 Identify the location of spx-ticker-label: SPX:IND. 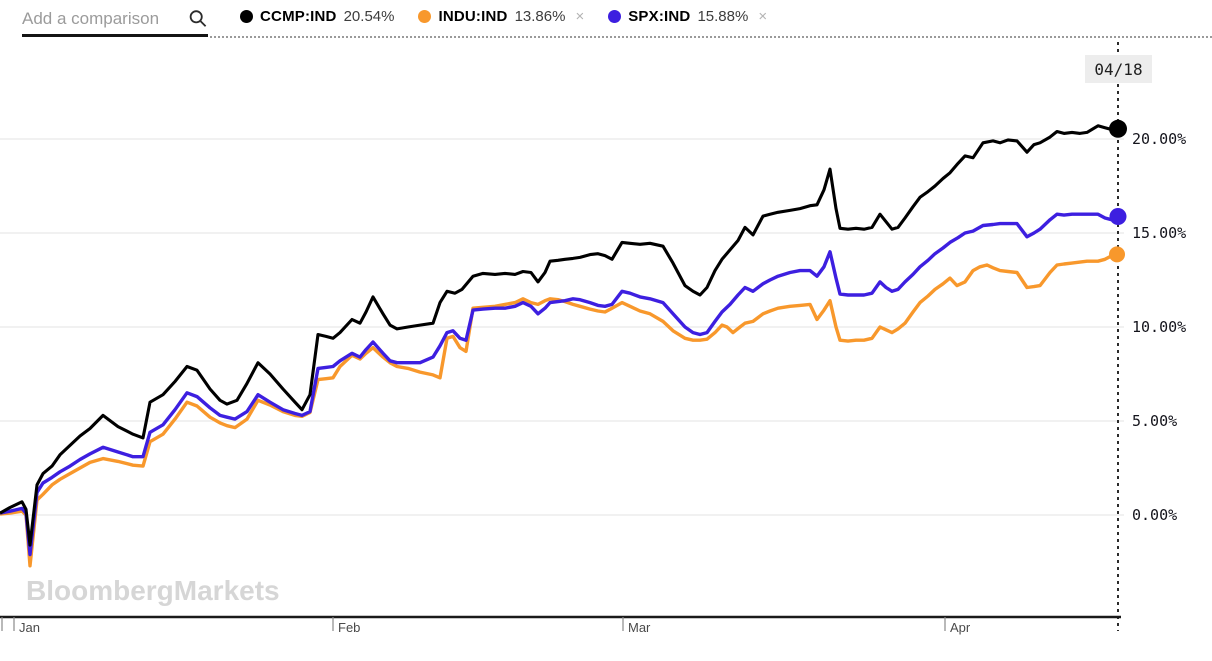
(659, 16).